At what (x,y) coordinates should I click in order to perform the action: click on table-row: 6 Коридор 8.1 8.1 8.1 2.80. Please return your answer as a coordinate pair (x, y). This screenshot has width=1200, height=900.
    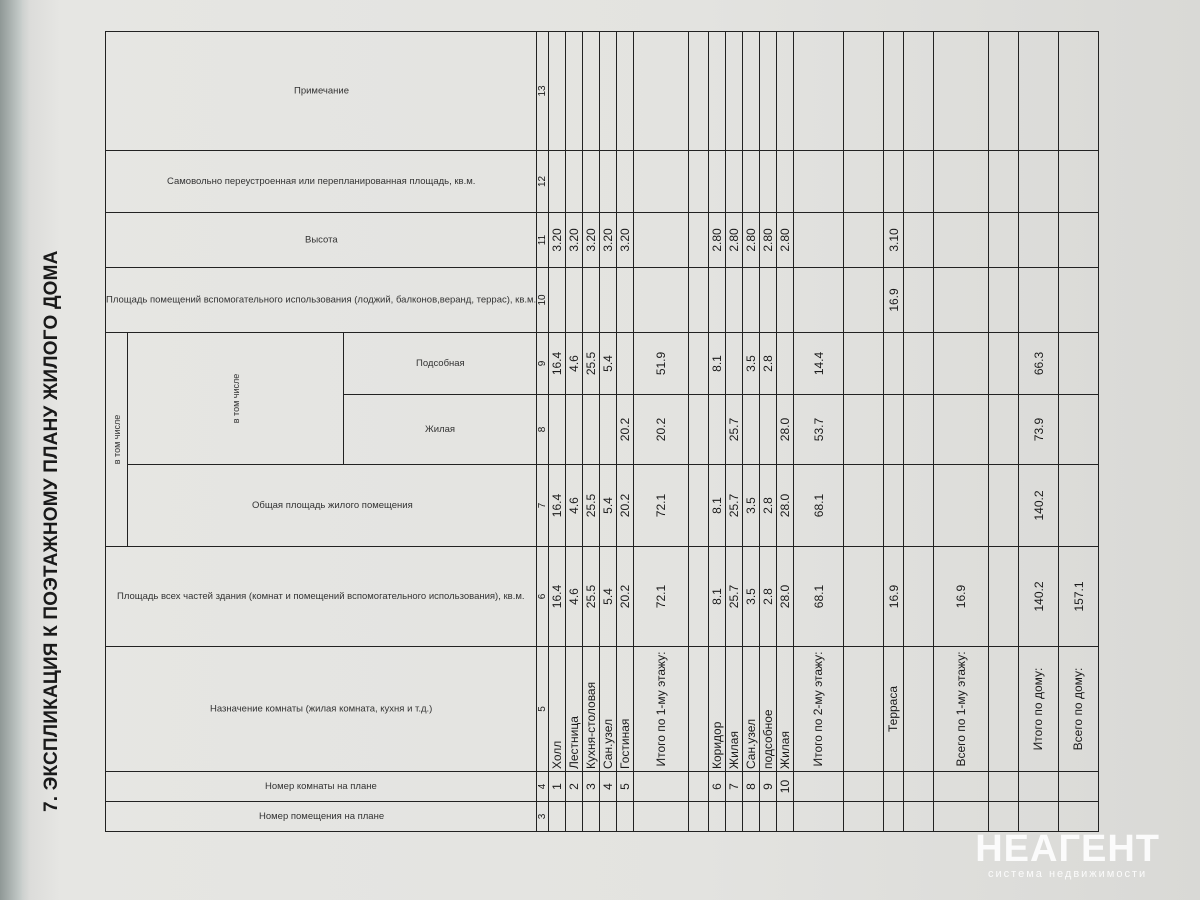
    Looking at the image, I should click on (717, 431).